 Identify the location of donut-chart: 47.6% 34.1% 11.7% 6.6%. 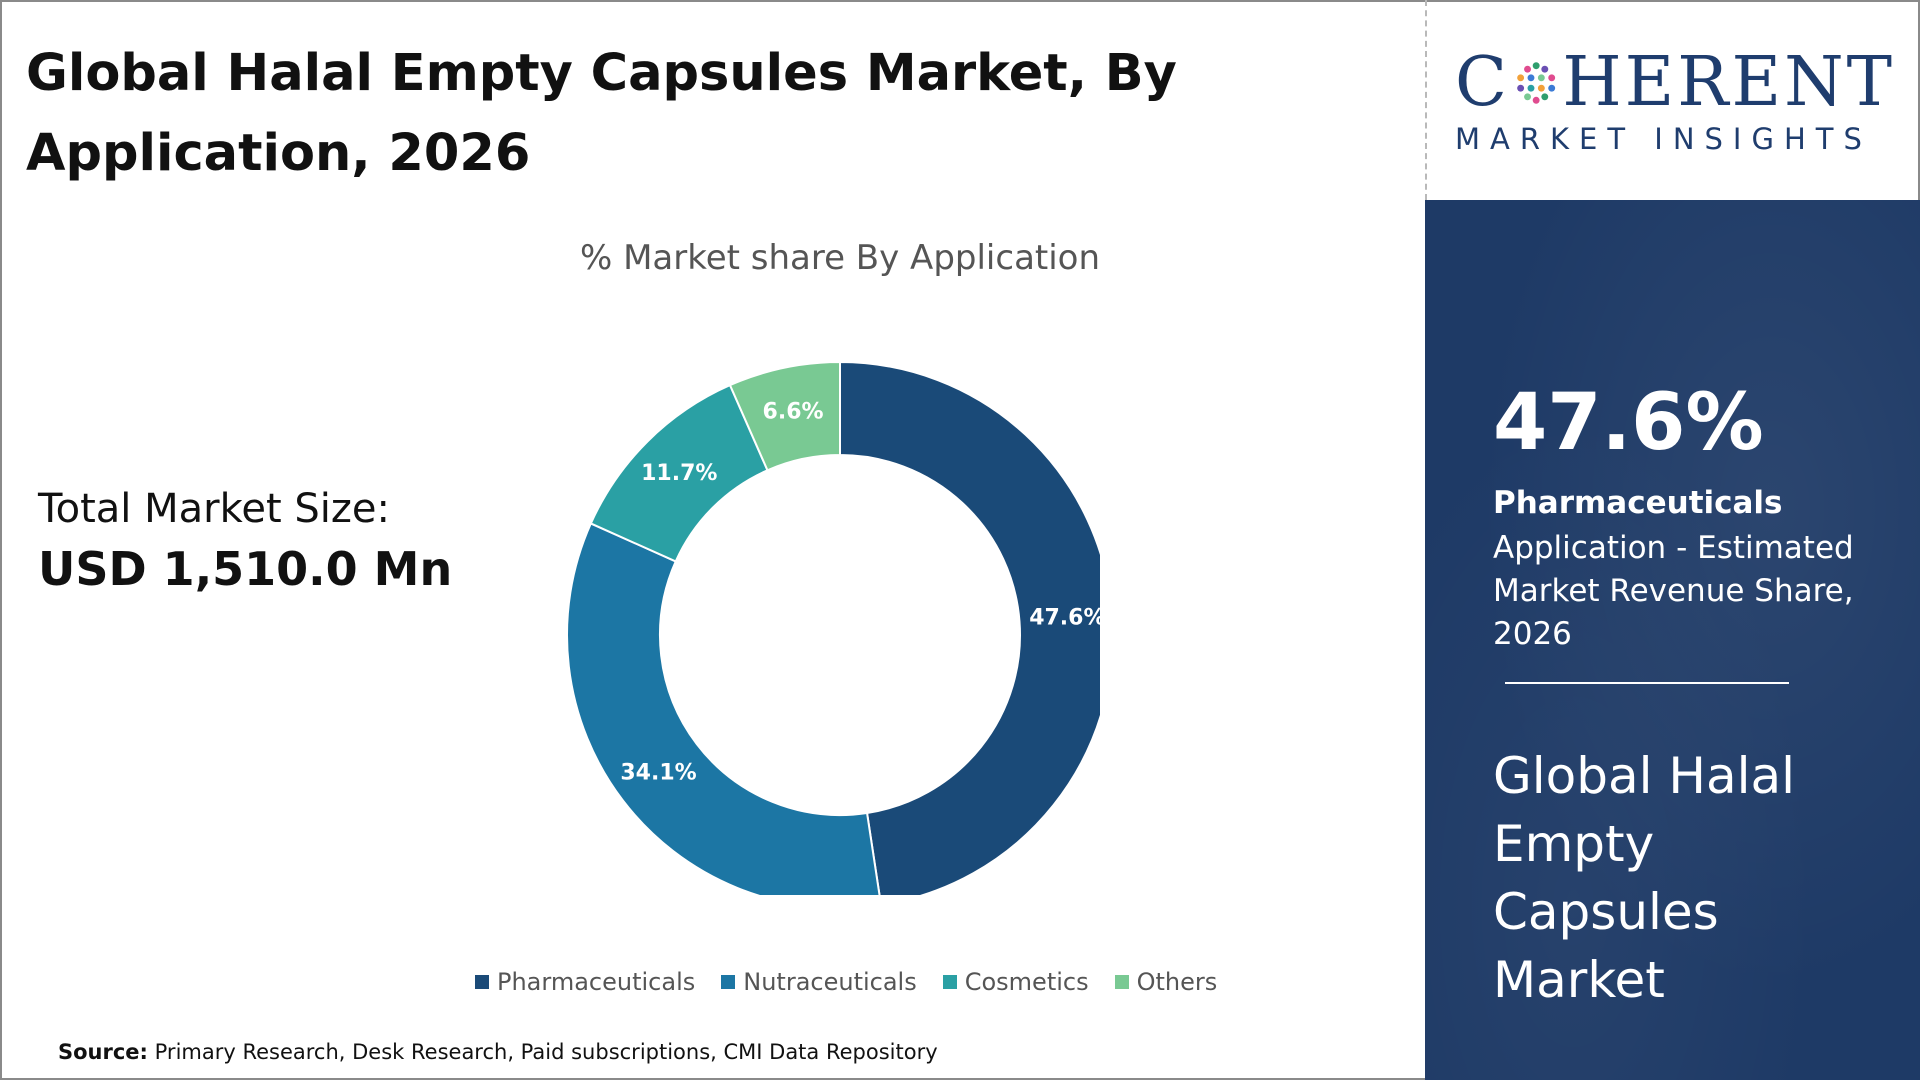
(833, 627).